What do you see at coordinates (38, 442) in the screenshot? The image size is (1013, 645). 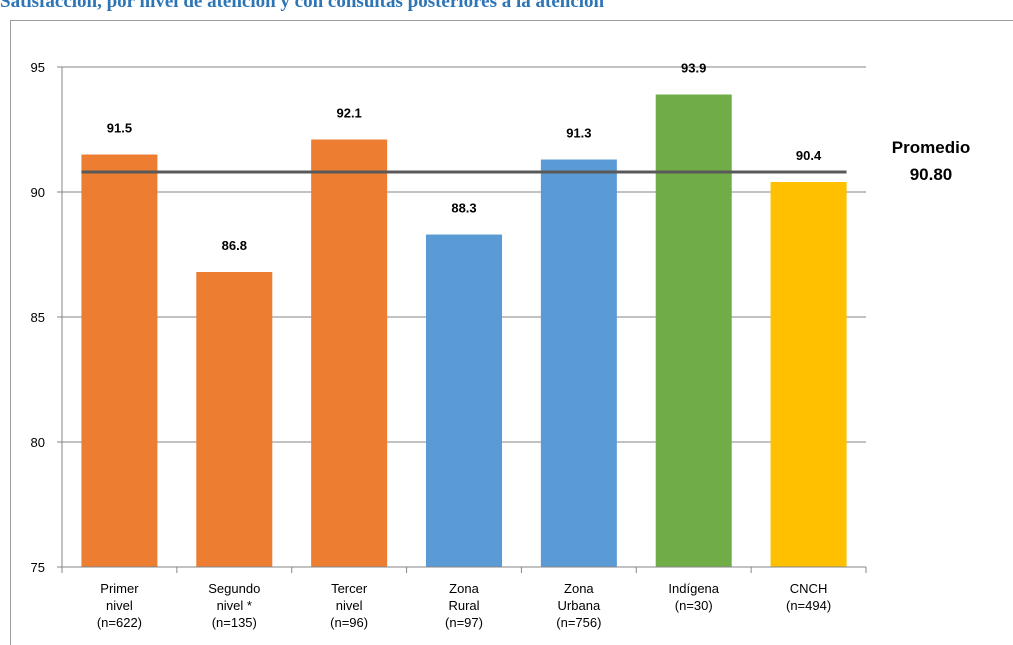 I see `y-tick-label: 80` at bounding box center [38, 442].